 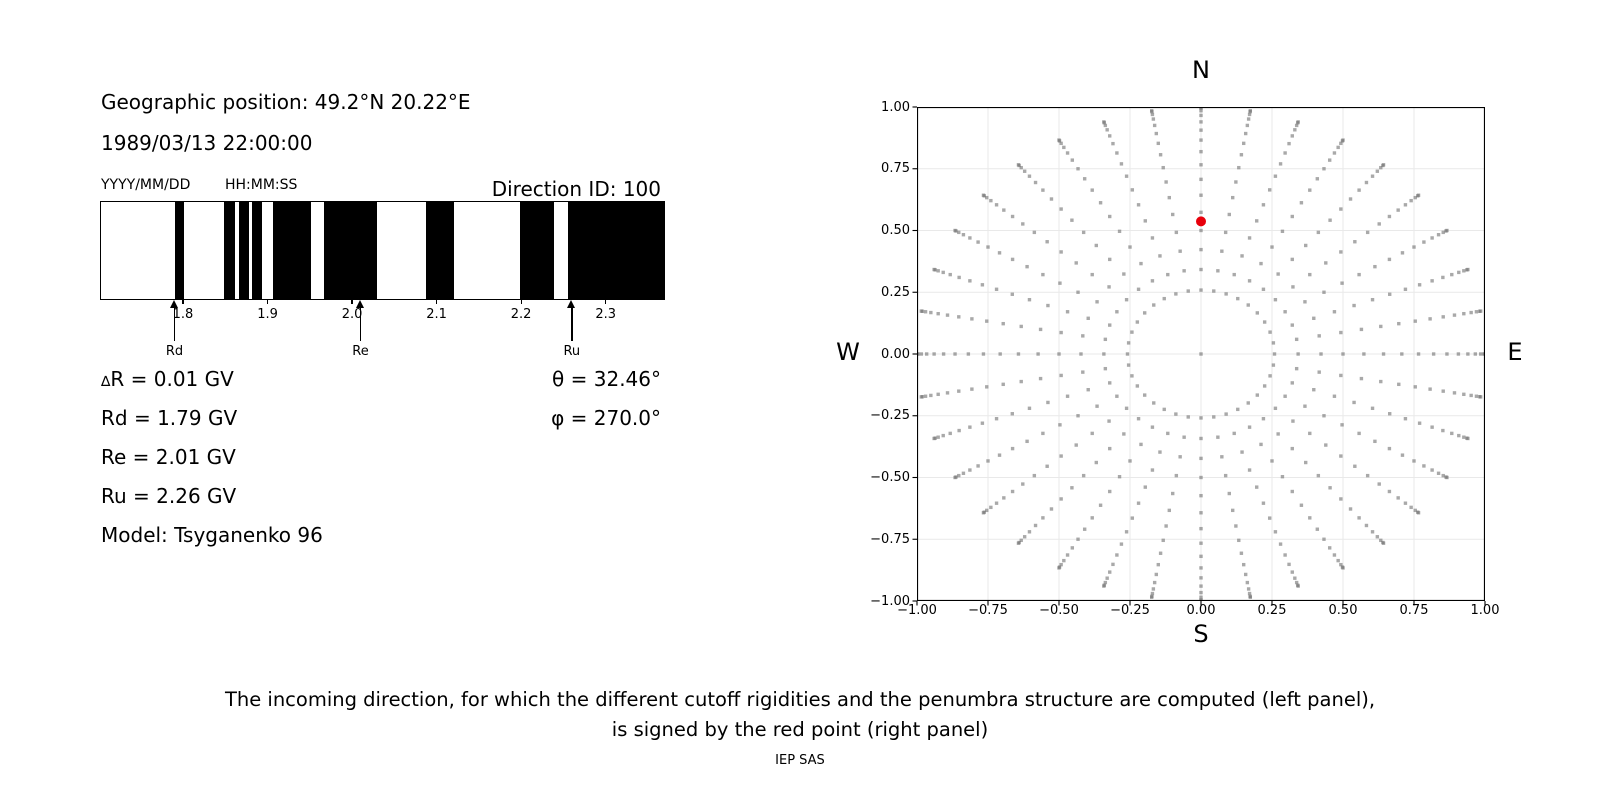 What do you see at coordinates (382, 334) in the screenshot?
I see `penumbra-axis: 1.8 1.9 2.0 2.1 2.2 2.3 Rd Re Ru` at bounding box center [382, 334].